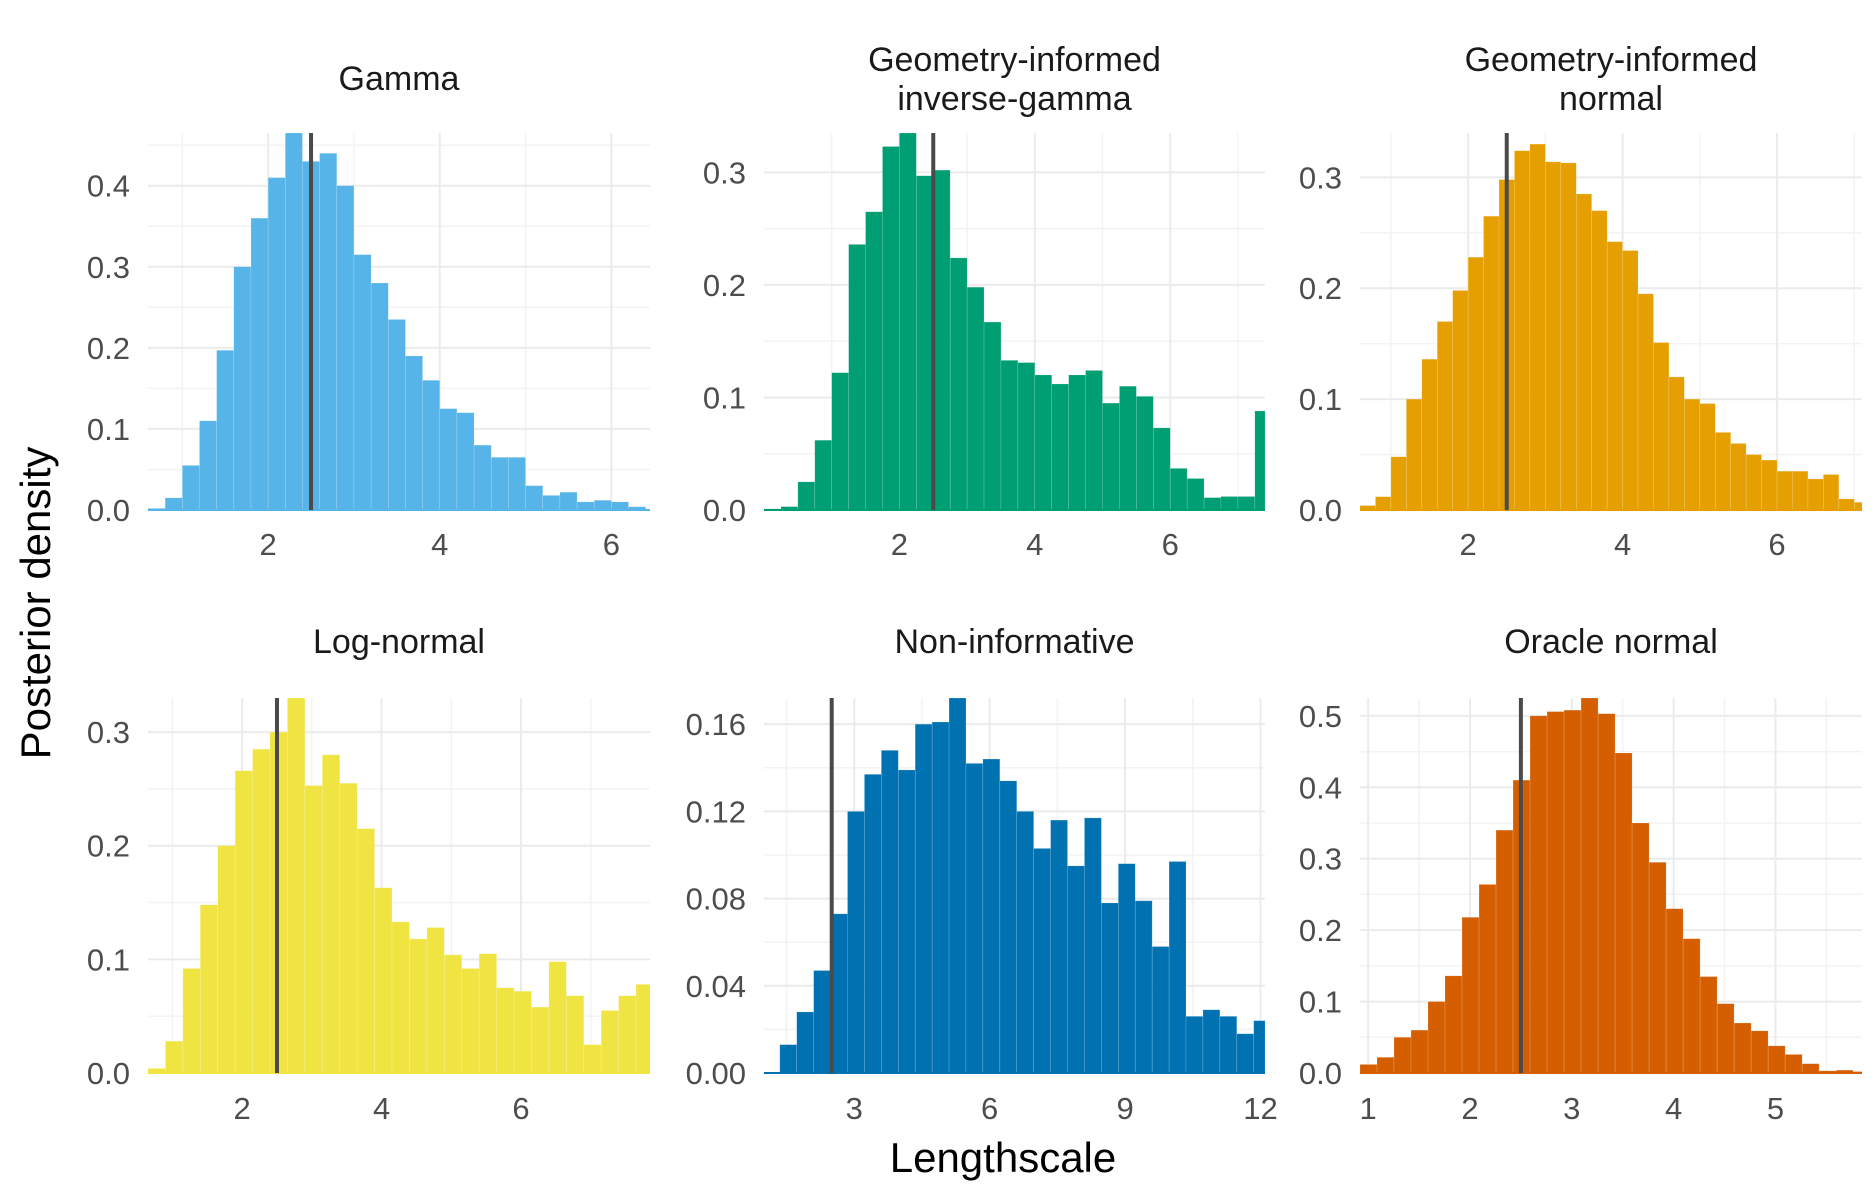 Image resolution: width=1875 pixels, height=1200 pixels. What do you see at coordinates (1368, 1108) in the screenshot?
I see `x-tick-label: 1` at bounding box center [1368, 1108].